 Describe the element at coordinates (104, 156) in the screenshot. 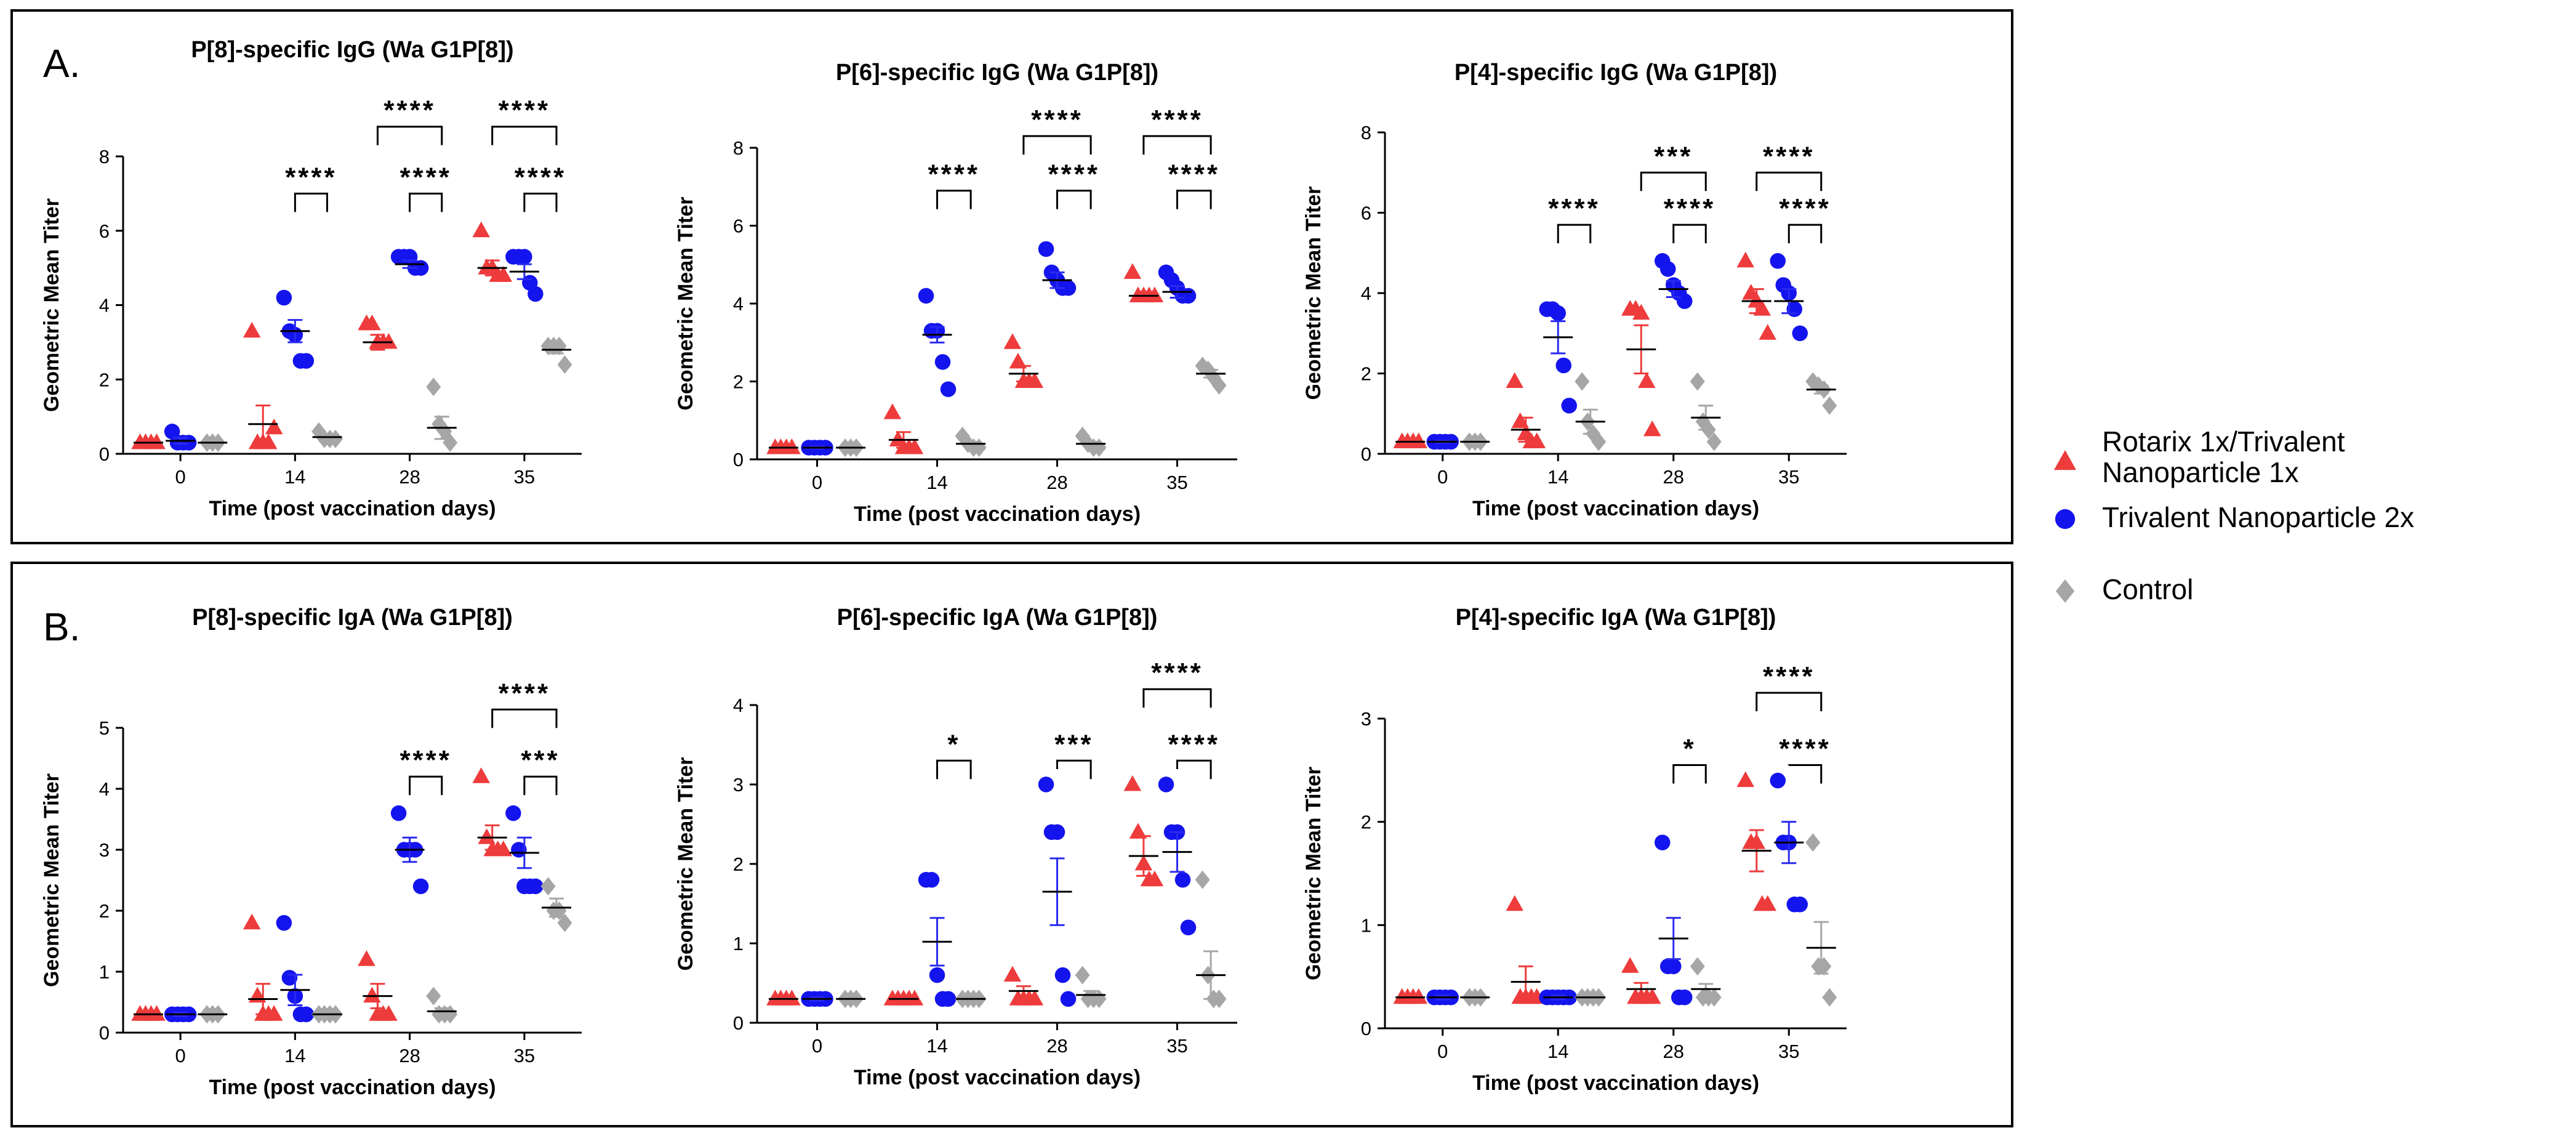

I see `y-tick-label: 8` at that location.